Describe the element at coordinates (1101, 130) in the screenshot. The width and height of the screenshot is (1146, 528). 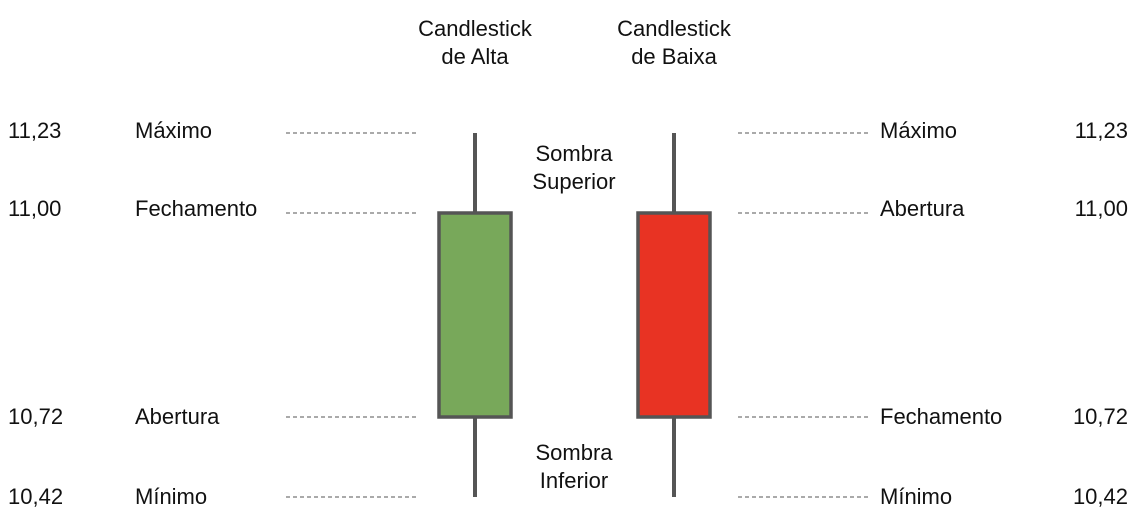
I see `right-value-high: 11,23` at that location.